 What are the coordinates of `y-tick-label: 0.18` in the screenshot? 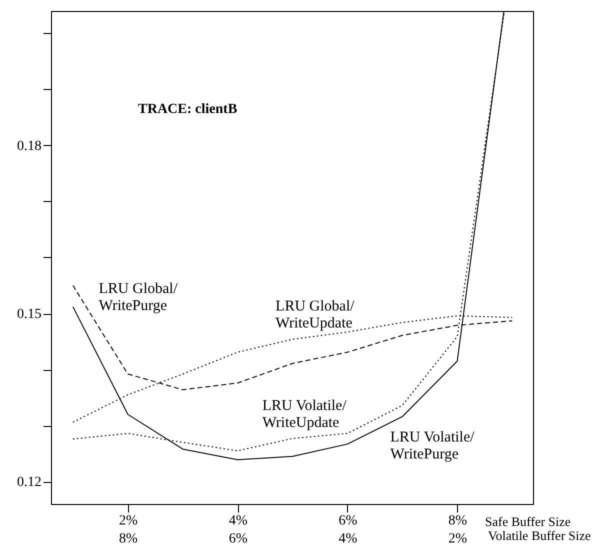 It's located at (29, 146).